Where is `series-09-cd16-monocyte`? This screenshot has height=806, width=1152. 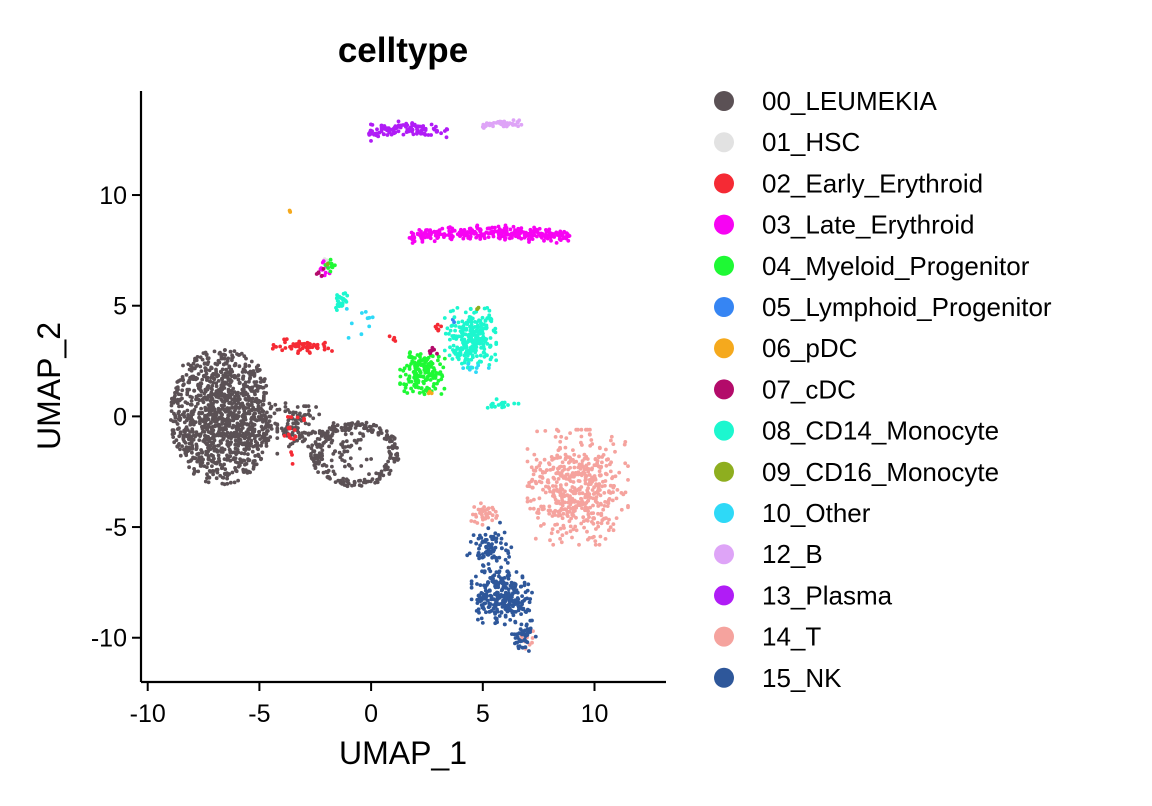 series-09-cd16-monocyte is located at coordinates (403, 286).